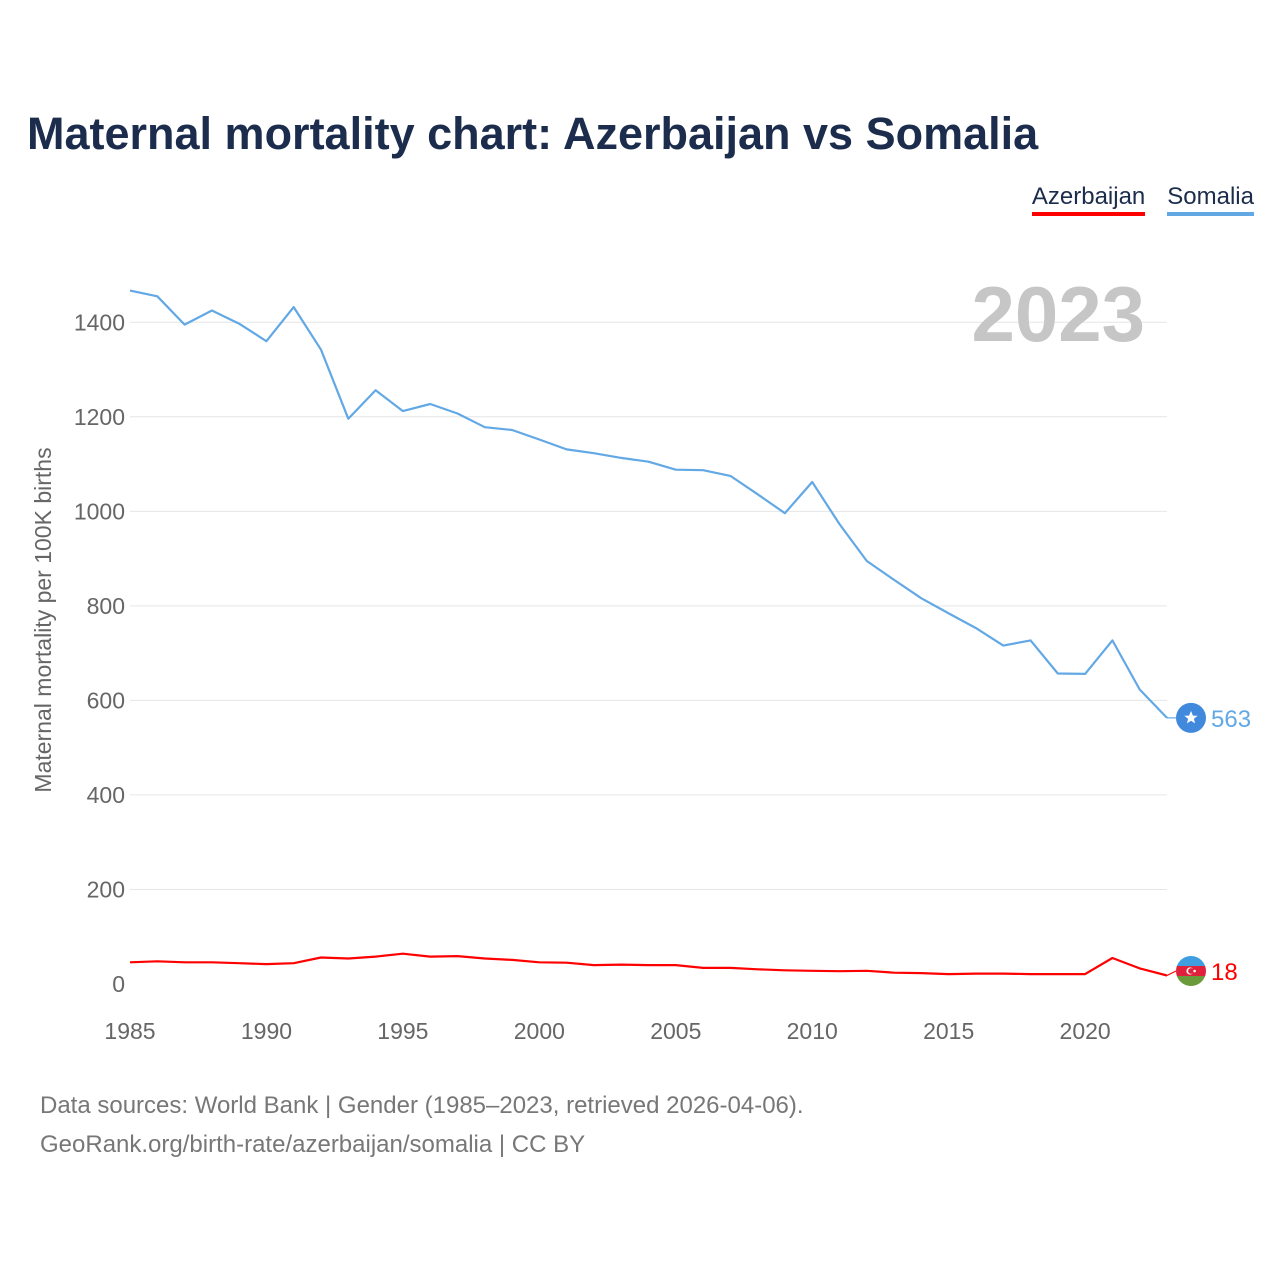  What do you see at coordinates (118, 984) in the screenshot?
I see `y-tick-label: 0` at bounding box center [118, 984].